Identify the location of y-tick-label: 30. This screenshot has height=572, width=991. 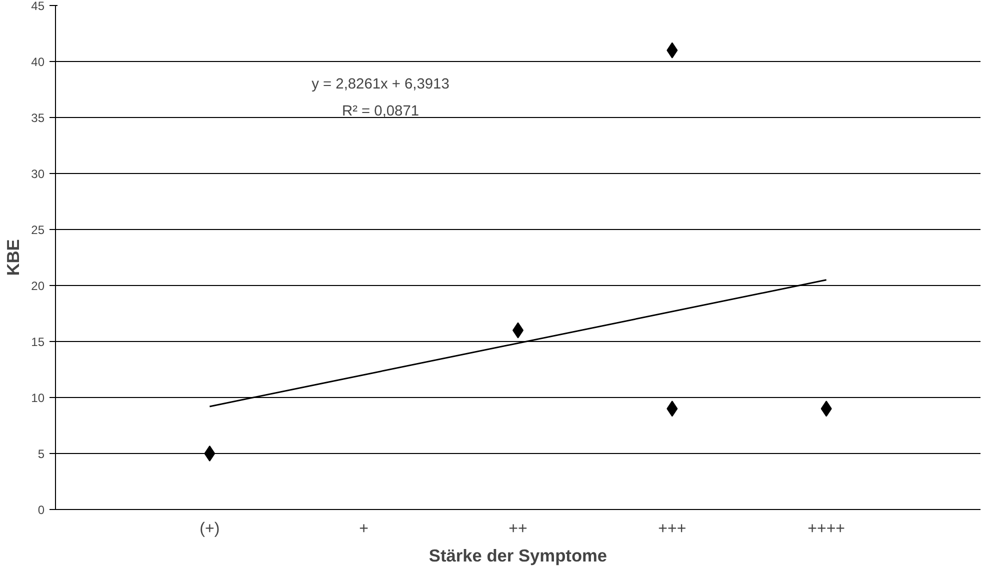
(38, 174).